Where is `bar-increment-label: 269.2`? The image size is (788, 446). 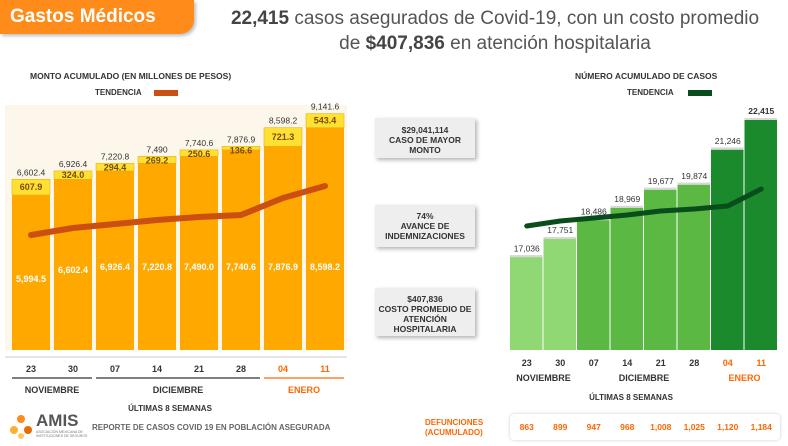 bar-increment-label: 269.2 is located at coordinates (157, 160).